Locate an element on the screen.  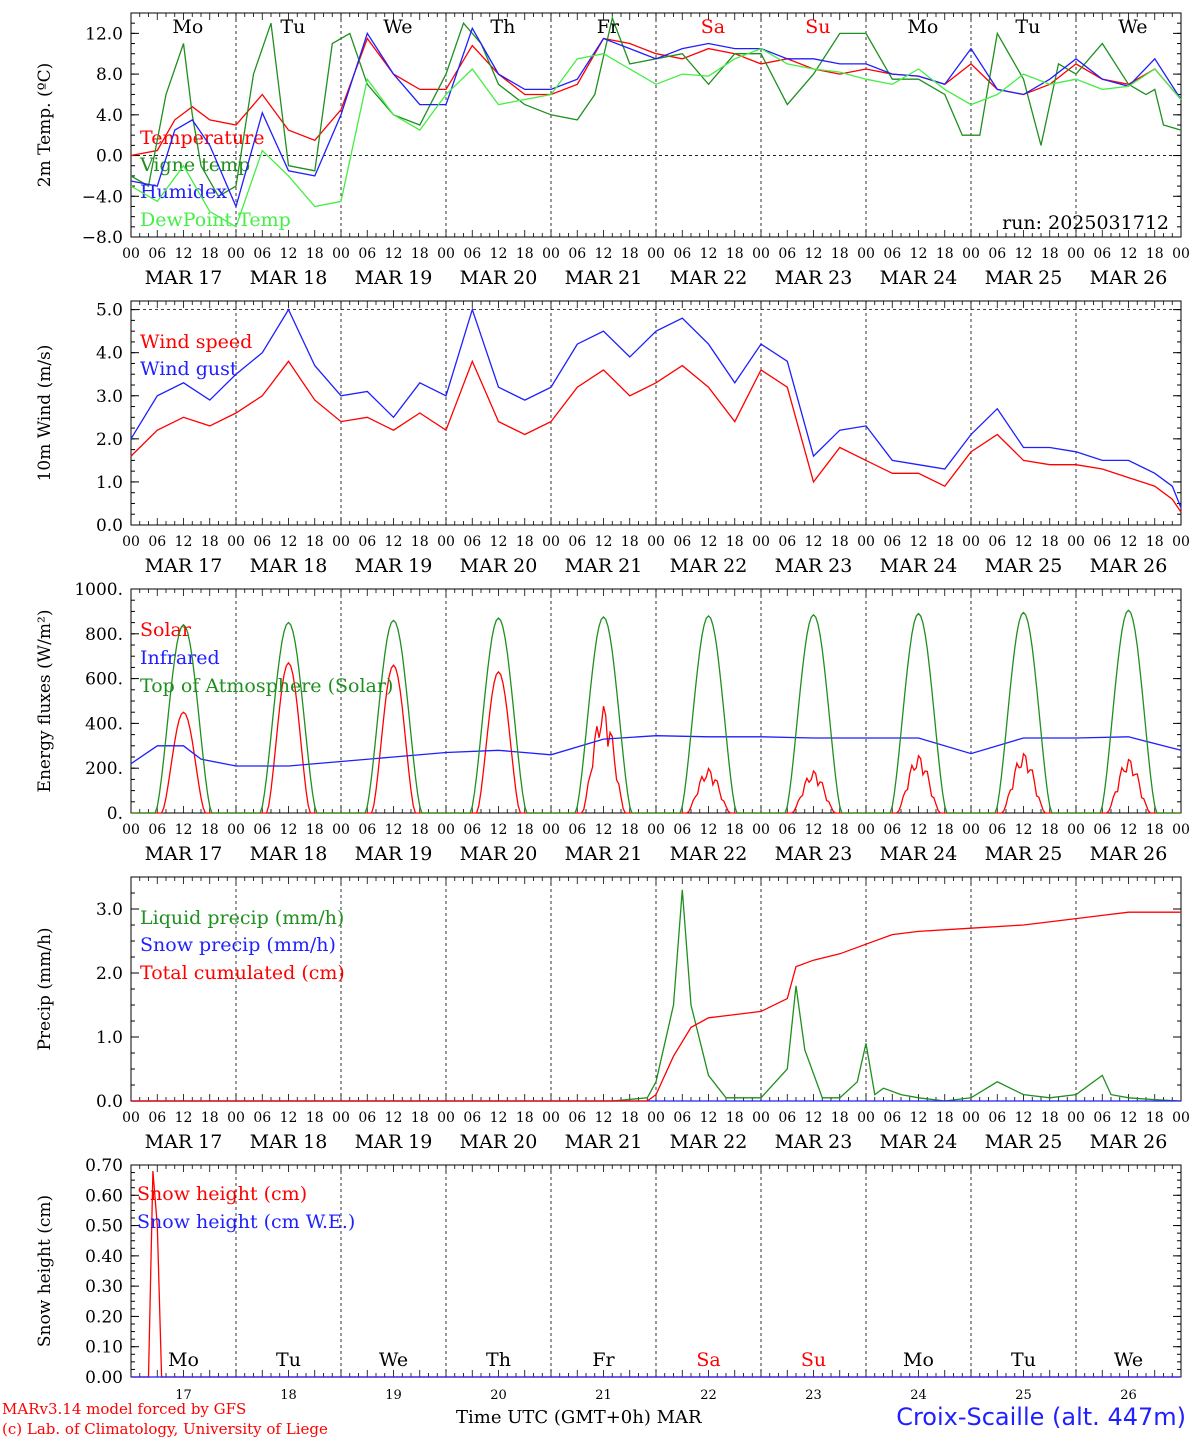
y-tick-label: 200. is located at coordinates (104, 769).